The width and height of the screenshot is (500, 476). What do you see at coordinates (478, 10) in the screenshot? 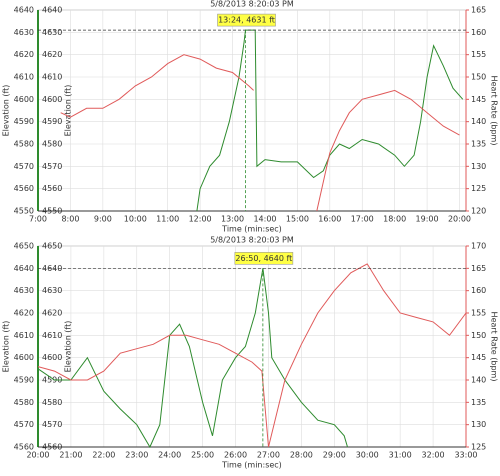
I see `y2-tick-label: 165` at bounding box center [478, 10].